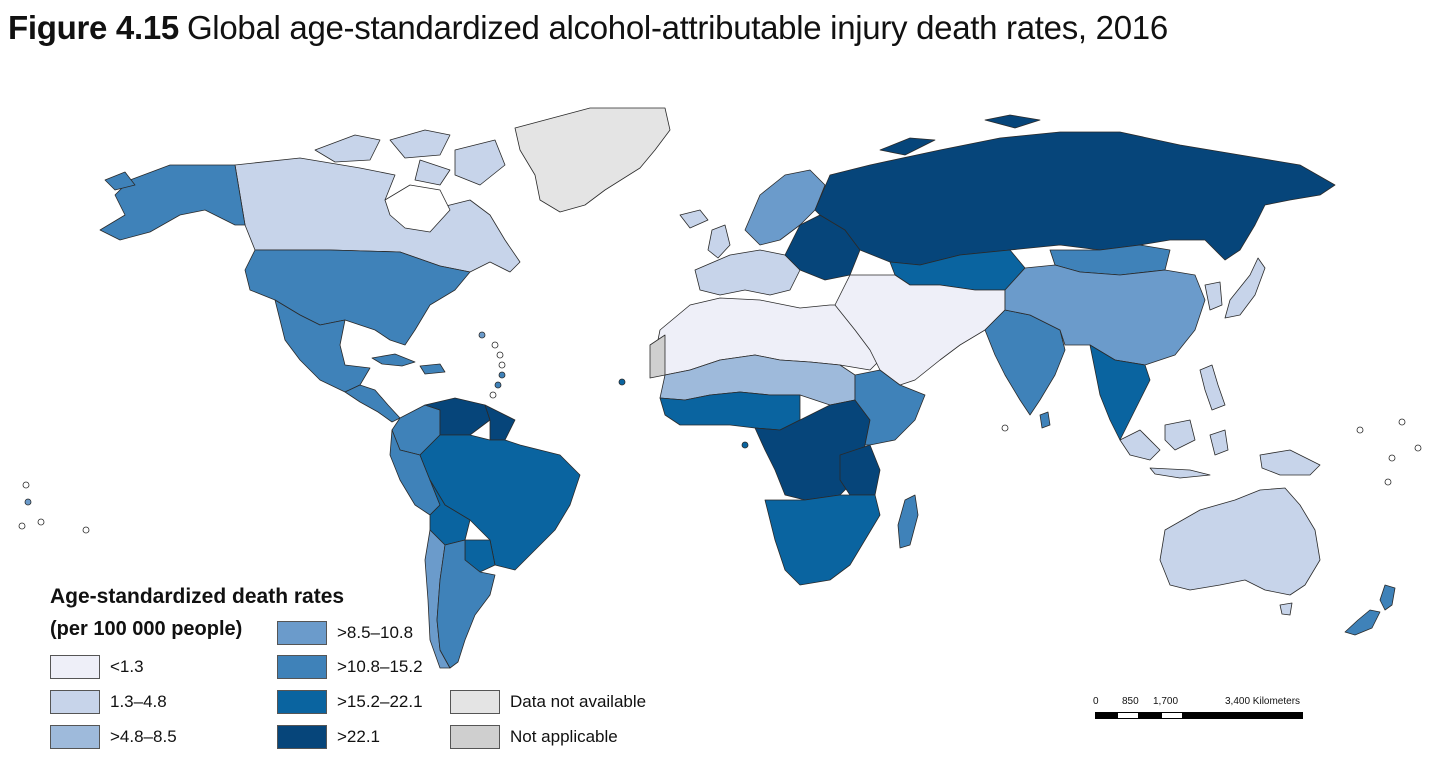 The height and width of the screenshot is (765, 1456). What do you see at coordinates (380, 701) in the screenshot?
I see `legend-label: >15.2–22.1` at bounding box center [380, 701].